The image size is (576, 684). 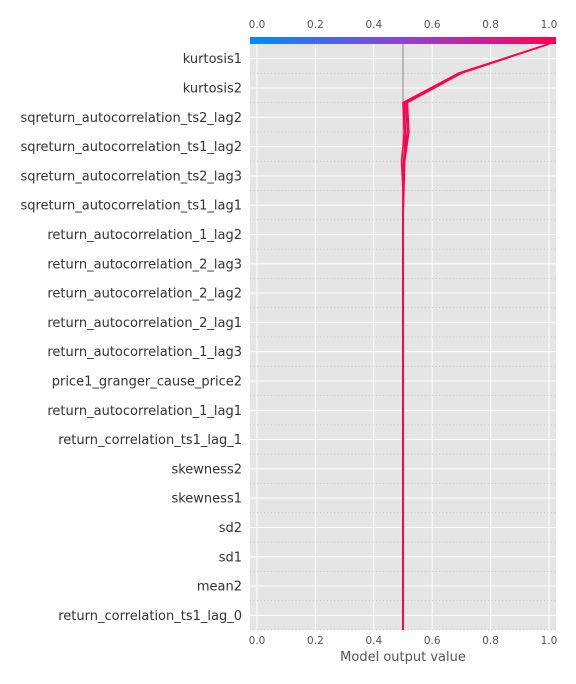 What do you see at coordinates (147, 381) in the screenshot?
I see `feature-label-11: price1_granger_cause_price2` at bounding box center [147, 381].